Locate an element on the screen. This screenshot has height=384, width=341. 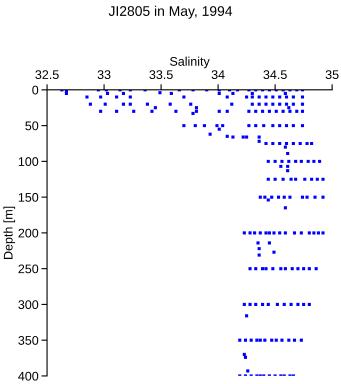
y-tick-label: 50 is located at coordinates (31, 125).